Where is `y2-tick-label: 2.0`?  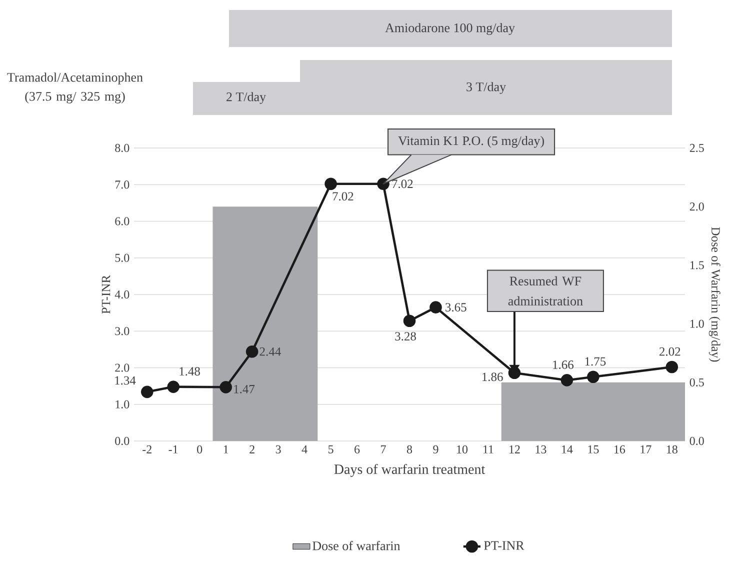 y2-tick-label: 2.0 is located at coordinates (697, 206).